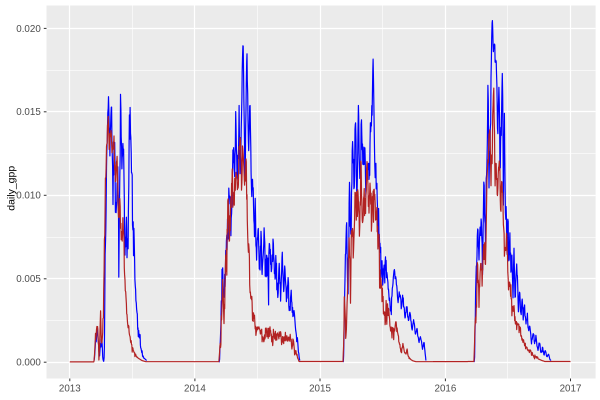  I want to click on svg-text: 2016, so click(446, 389).